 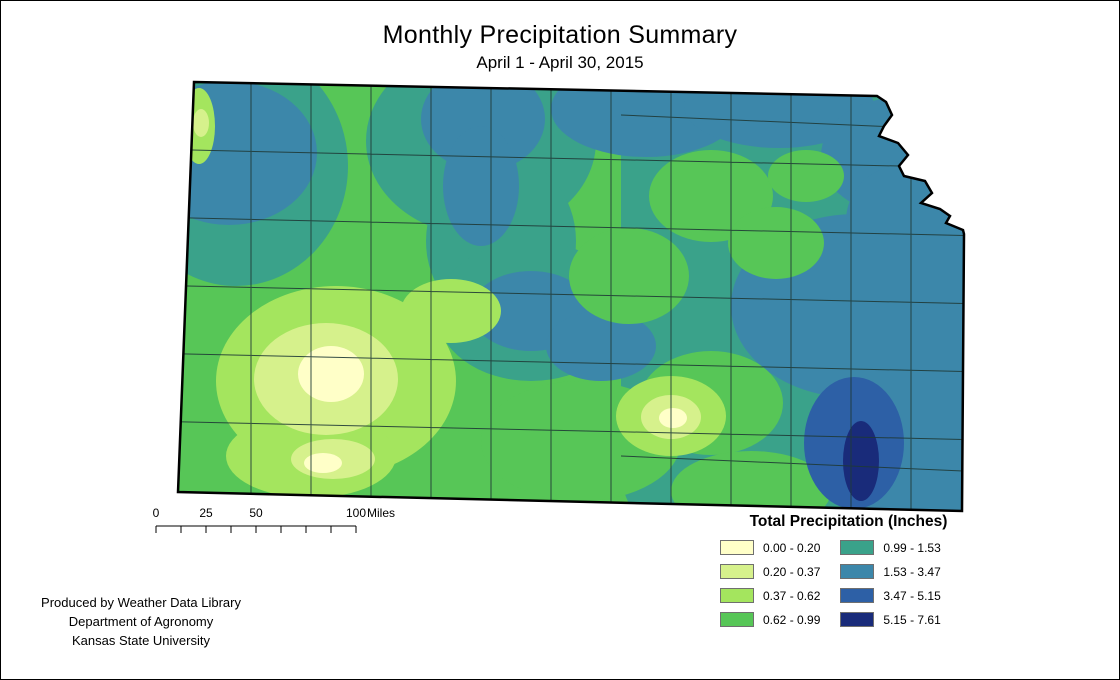 What do you see at coordinates (560, 62) in the screenshot?
I see `page-subtitle: April 1 - April 30, 2015` at bounding box center [560, 62].